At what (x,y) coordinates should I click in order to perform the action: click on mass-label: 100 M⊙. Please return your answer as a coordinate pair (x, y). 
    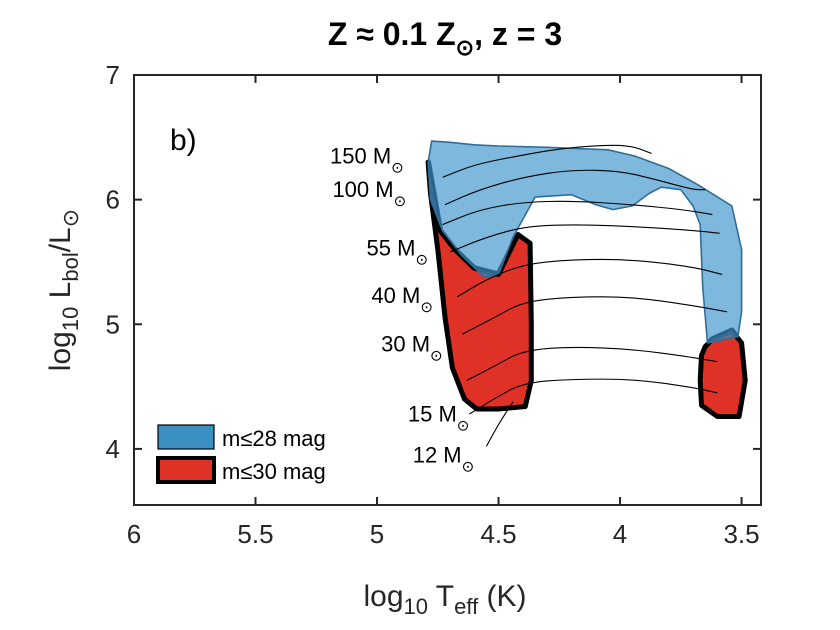
    Looking at the image, I should click on (369, 193).